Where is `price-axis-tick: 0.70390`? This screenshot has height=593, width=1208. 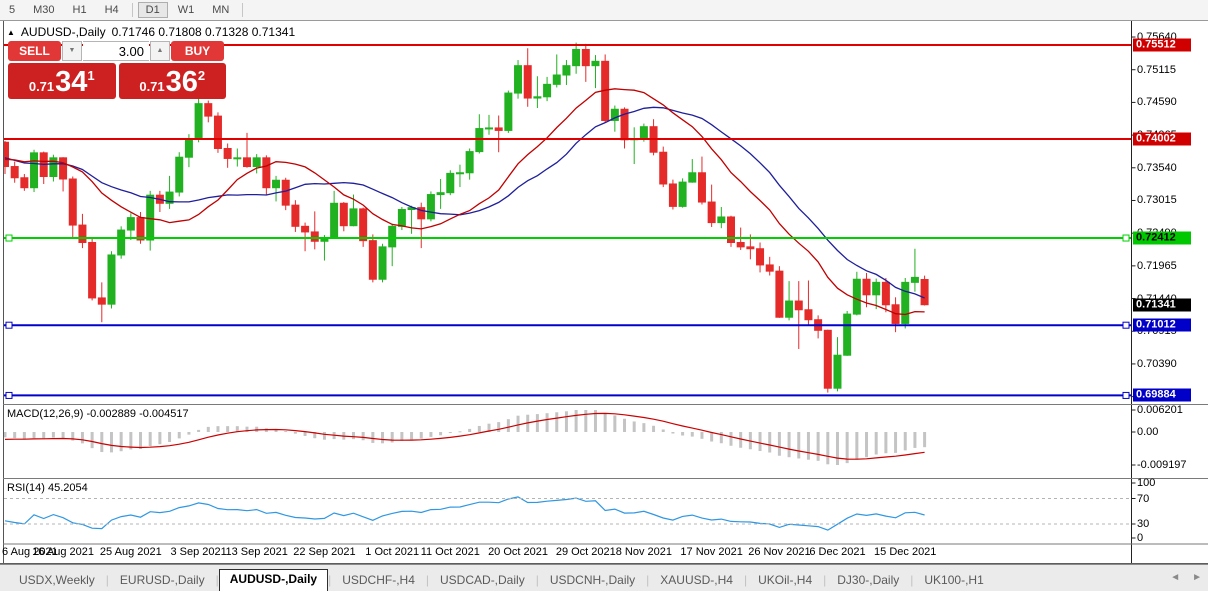
price-axis-tick: 0.70390 is located at coordinates (1157, 363).